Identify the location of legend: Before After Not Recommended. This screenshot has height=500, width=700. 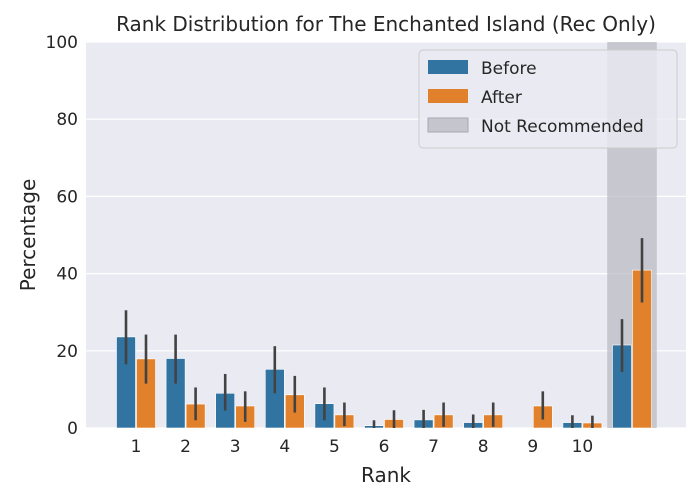
(548, 99).